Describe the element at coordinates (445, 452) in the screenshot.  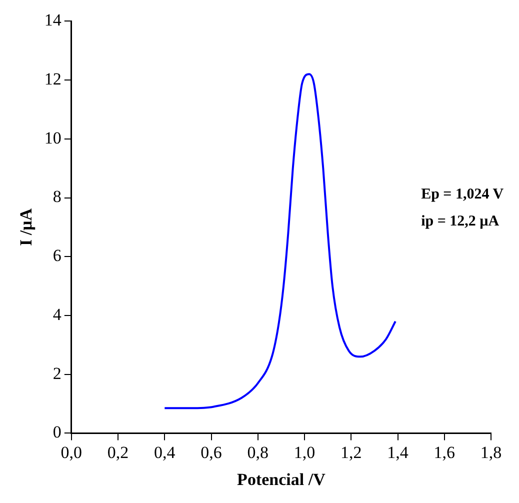
I see `x-tick-label: 1,6` at that location.